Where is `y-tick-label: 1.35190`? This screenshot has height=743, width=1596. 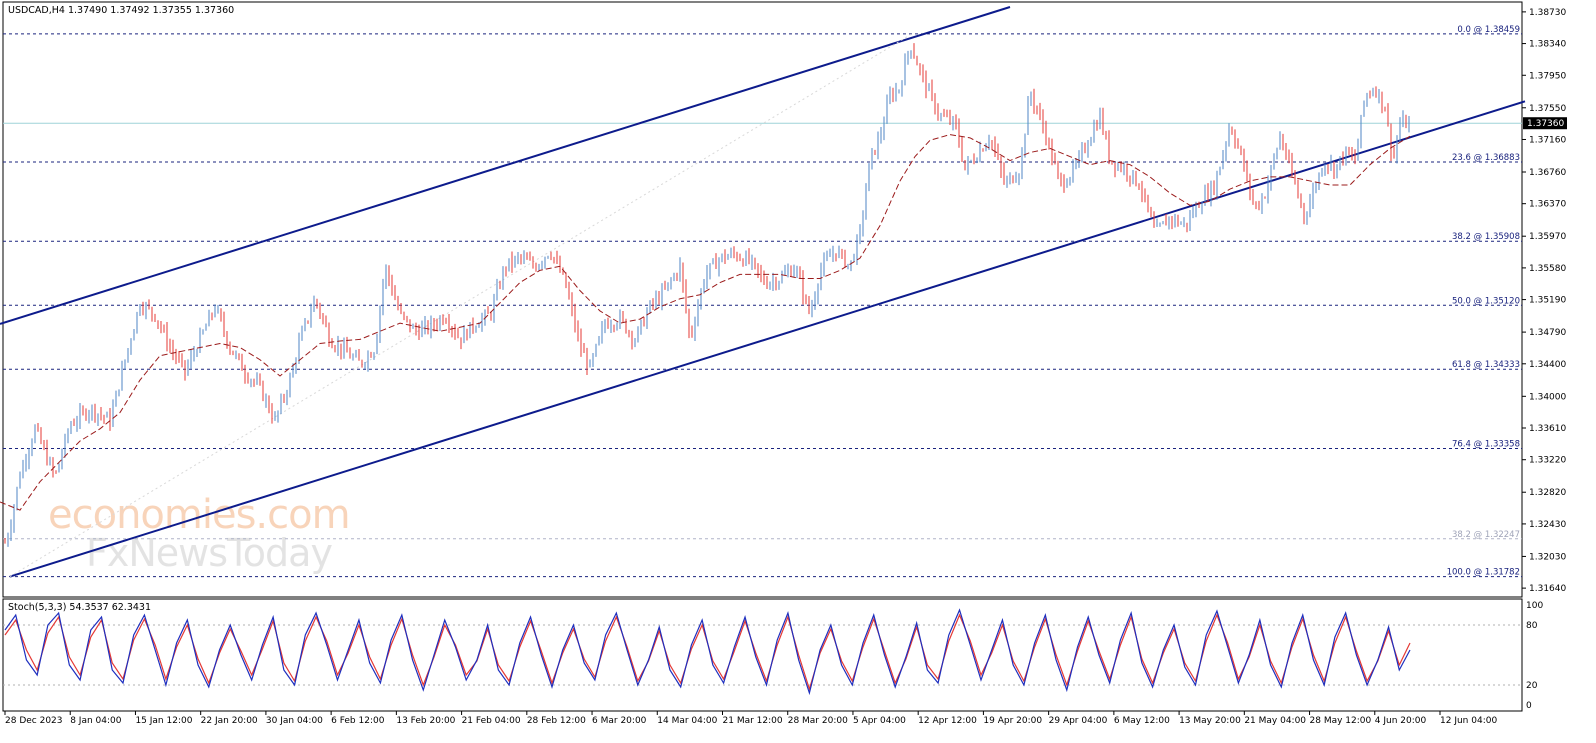
y-tick-label: 1.35190 is located at coordinates (1547, 301).